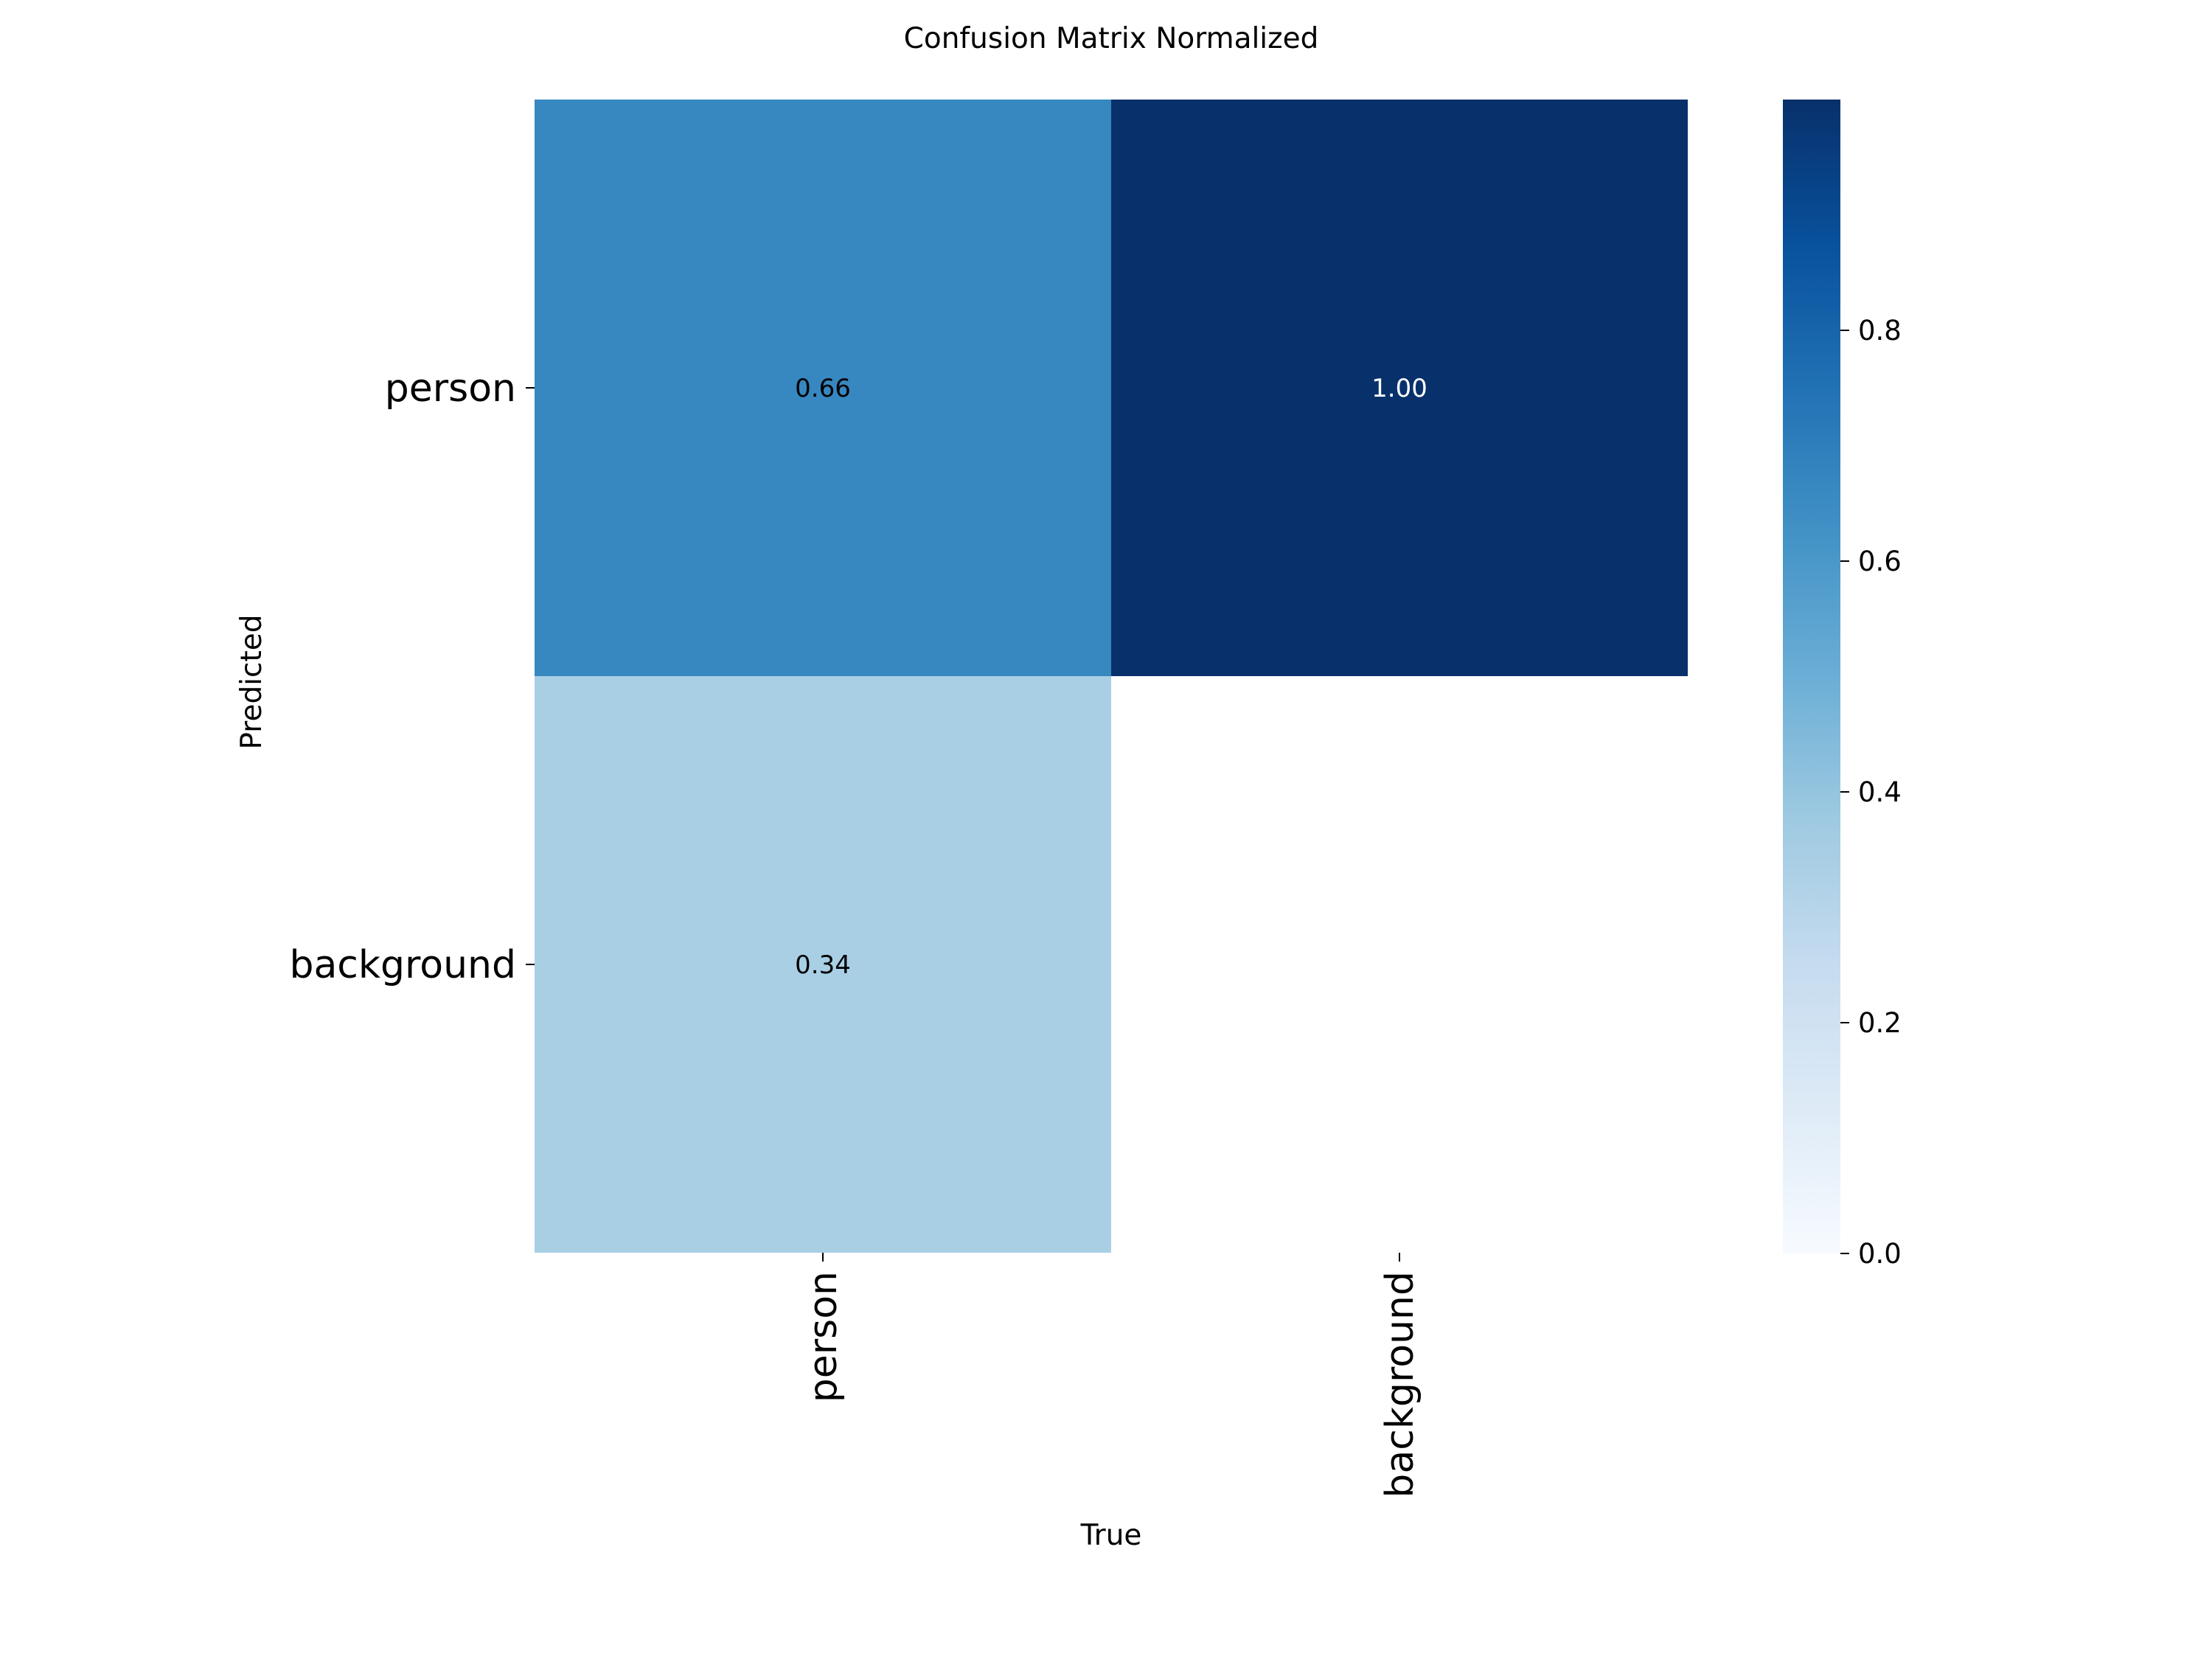 Image resolution: width=2212 pixels, height=1659 pixels. Describe the element at coordinates (1880, 792) in the screenshot. I see `colorbar-tick-label: 0.4` at that location.